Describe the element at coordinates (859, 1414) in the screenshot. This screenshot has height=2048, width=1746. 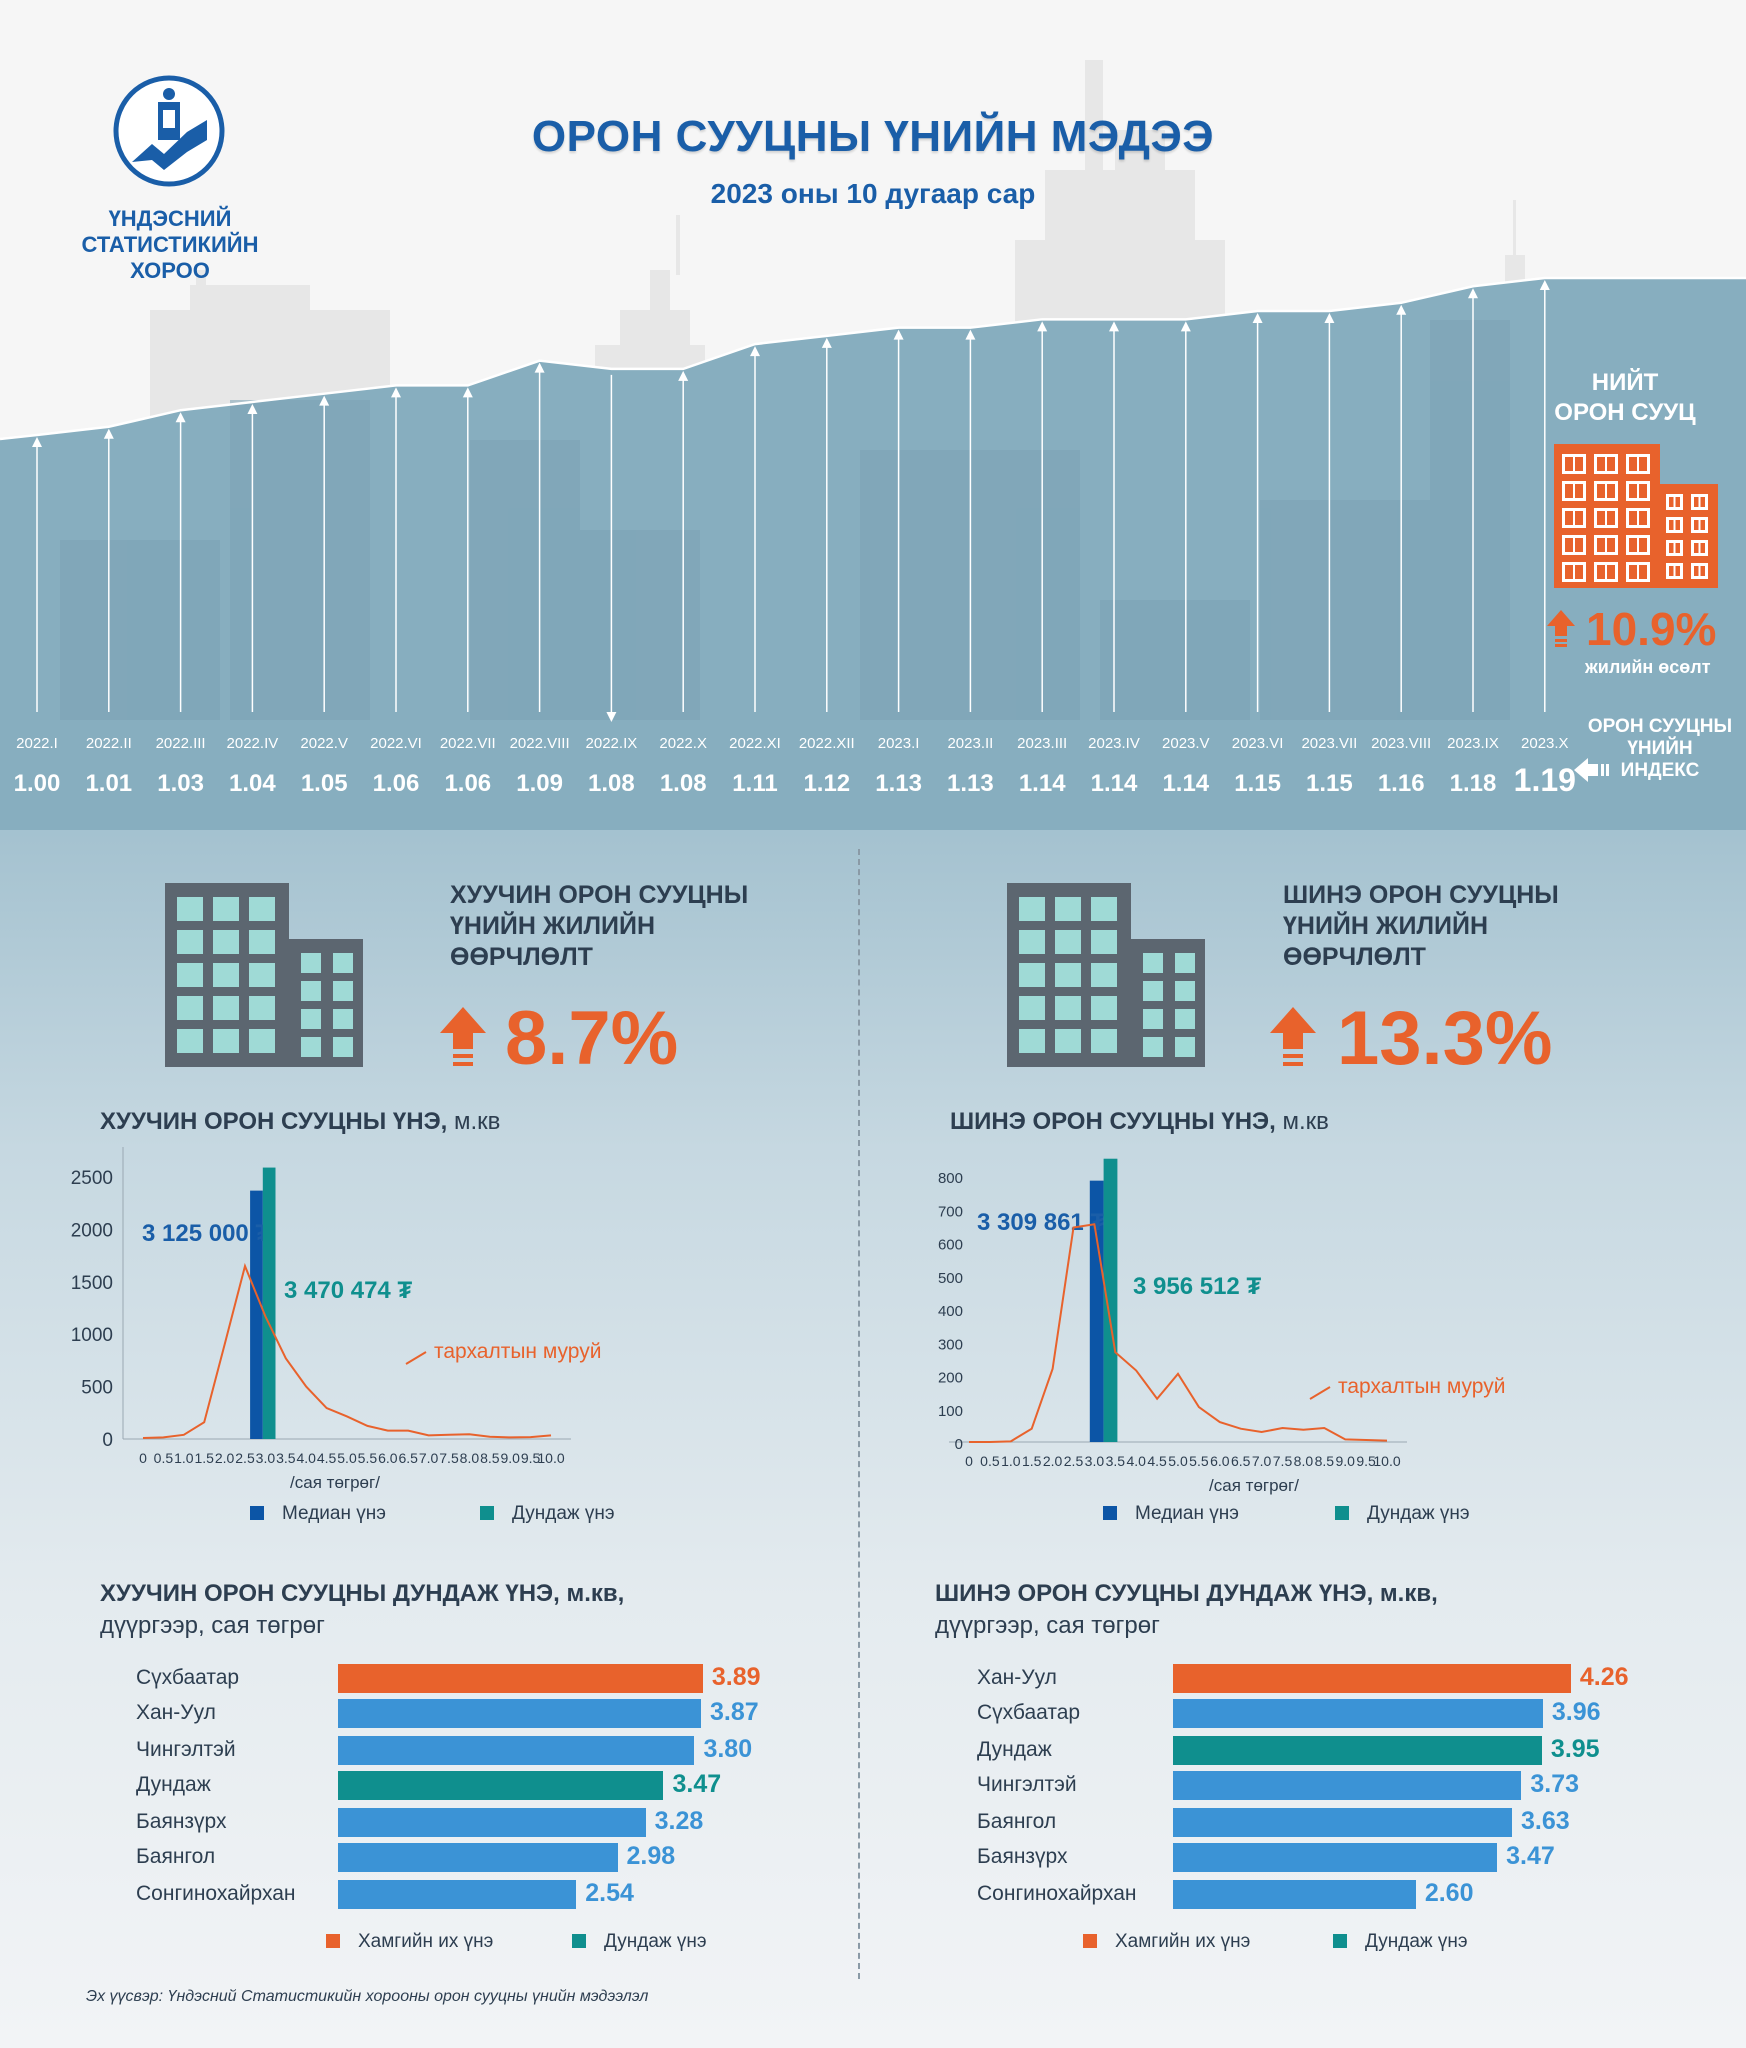
I see `section-divider` at that location.